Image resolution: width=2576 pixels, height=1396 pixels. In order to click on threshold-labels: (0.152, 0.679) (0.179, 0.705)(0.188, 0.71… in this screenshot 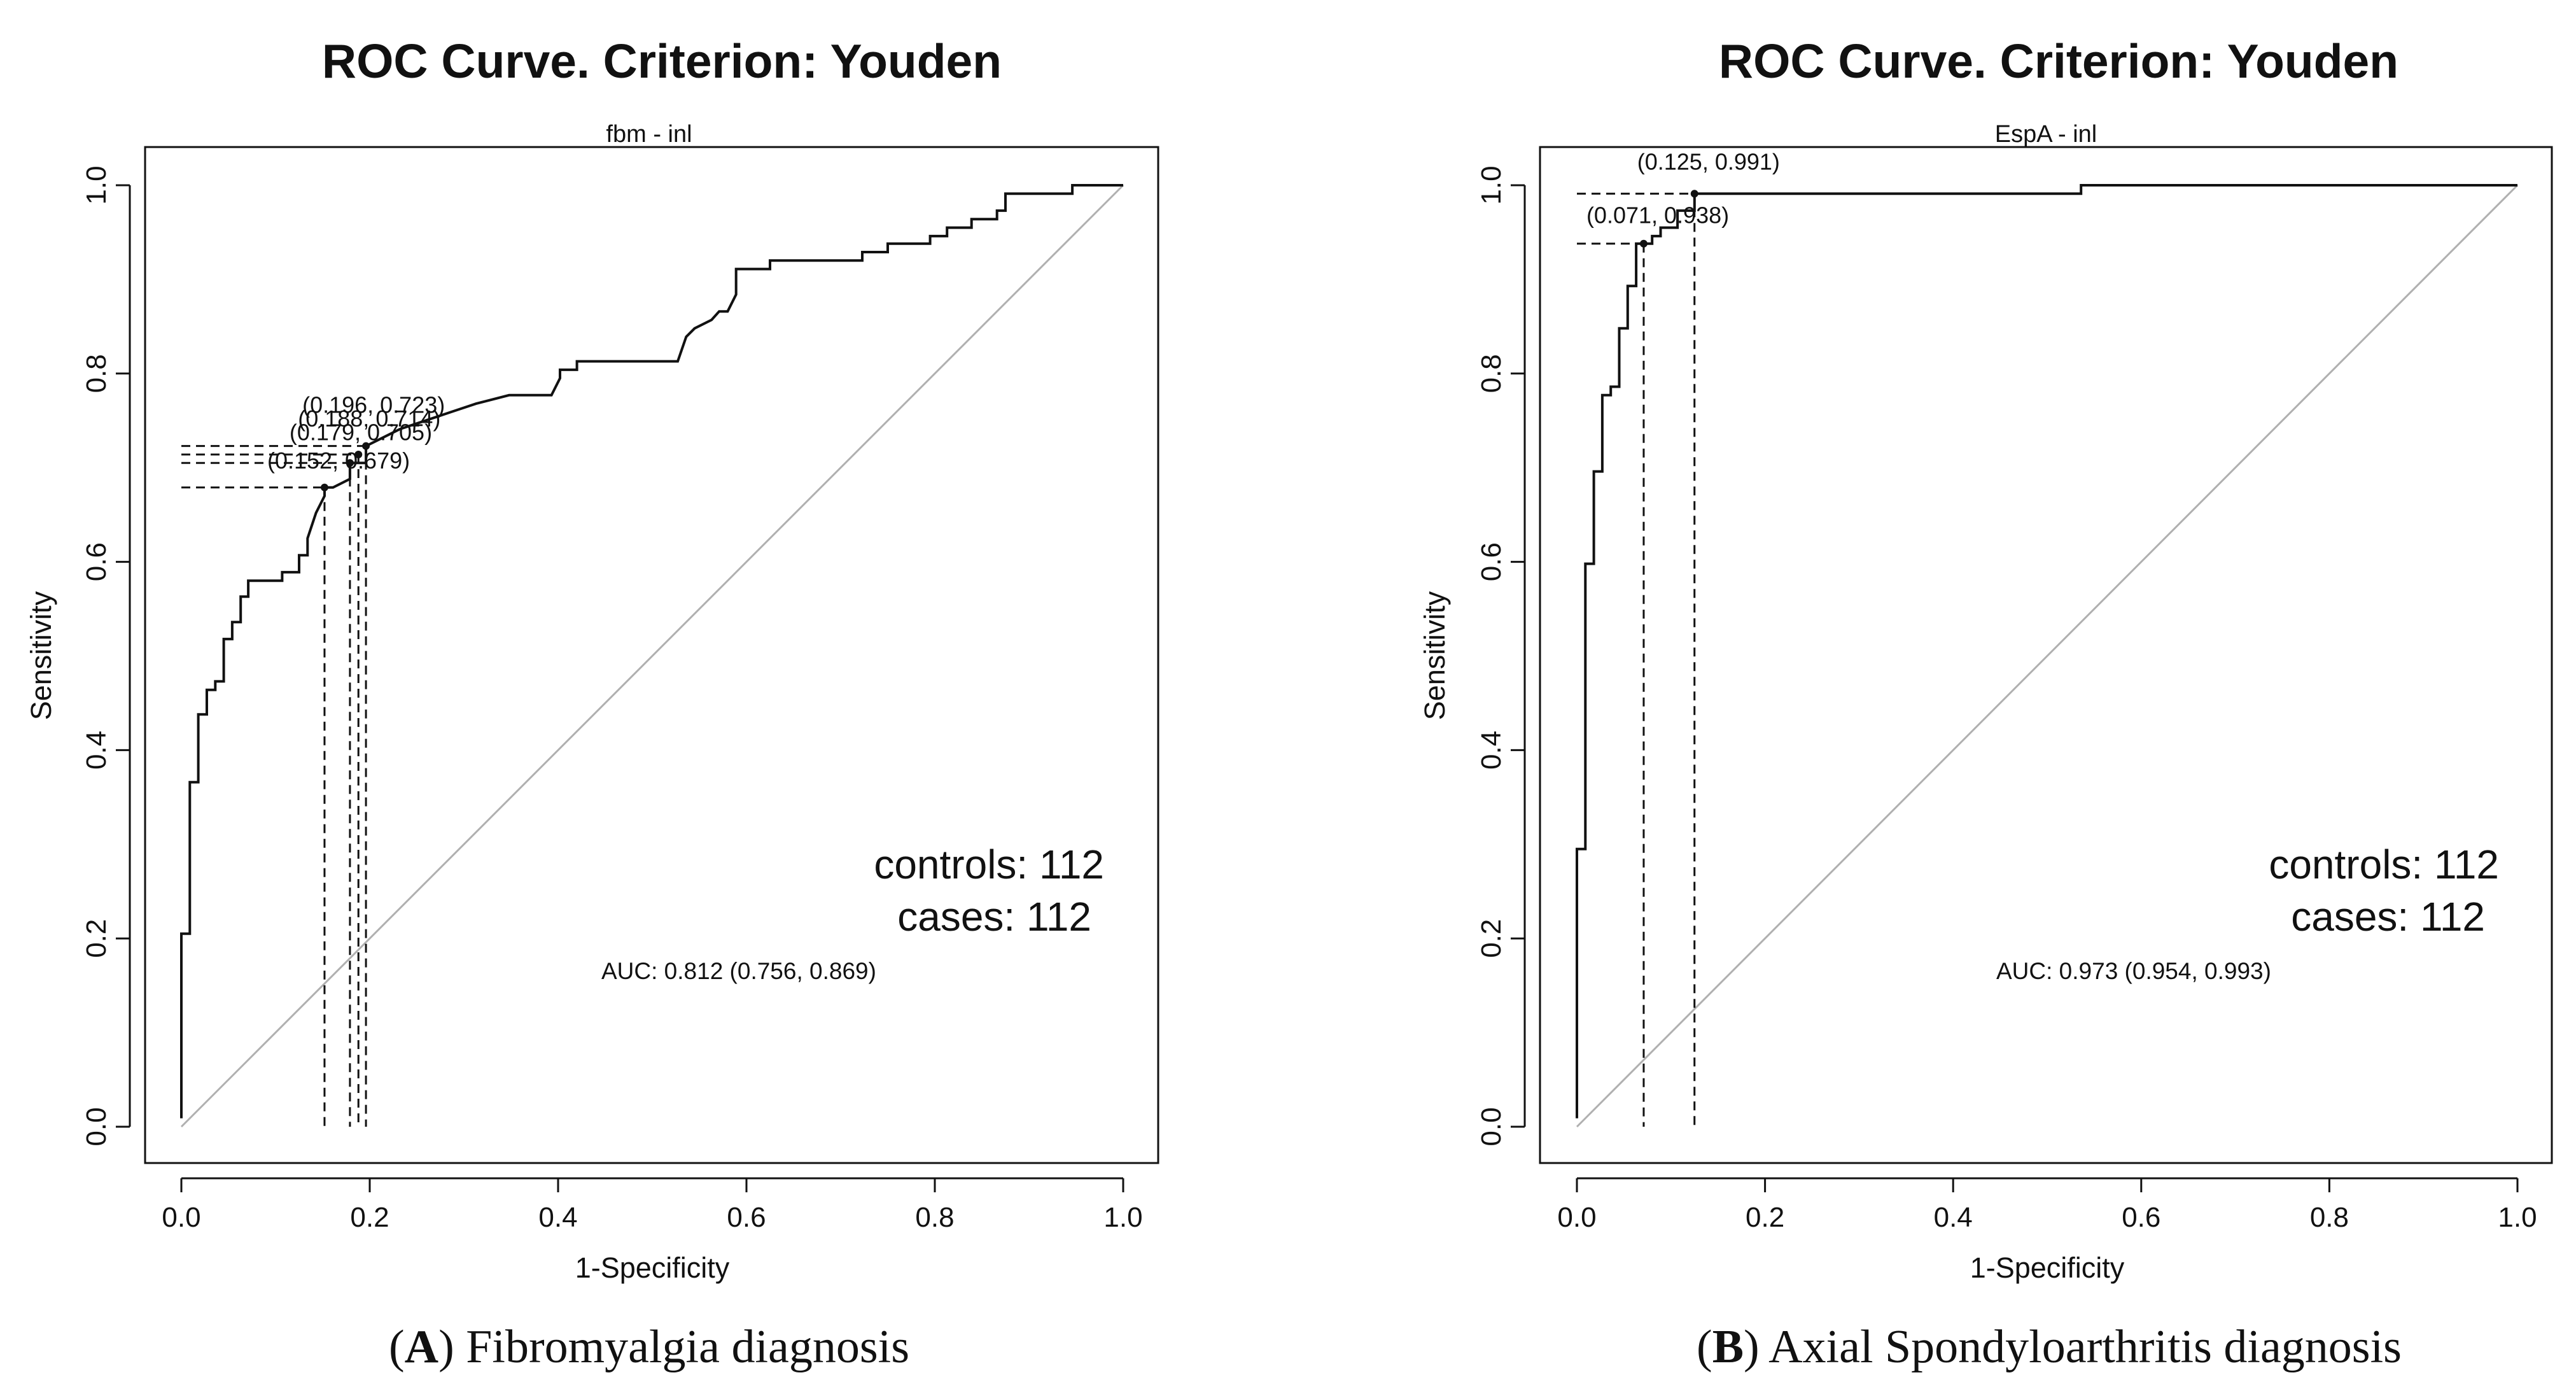, I will do `click(356, 433)`.